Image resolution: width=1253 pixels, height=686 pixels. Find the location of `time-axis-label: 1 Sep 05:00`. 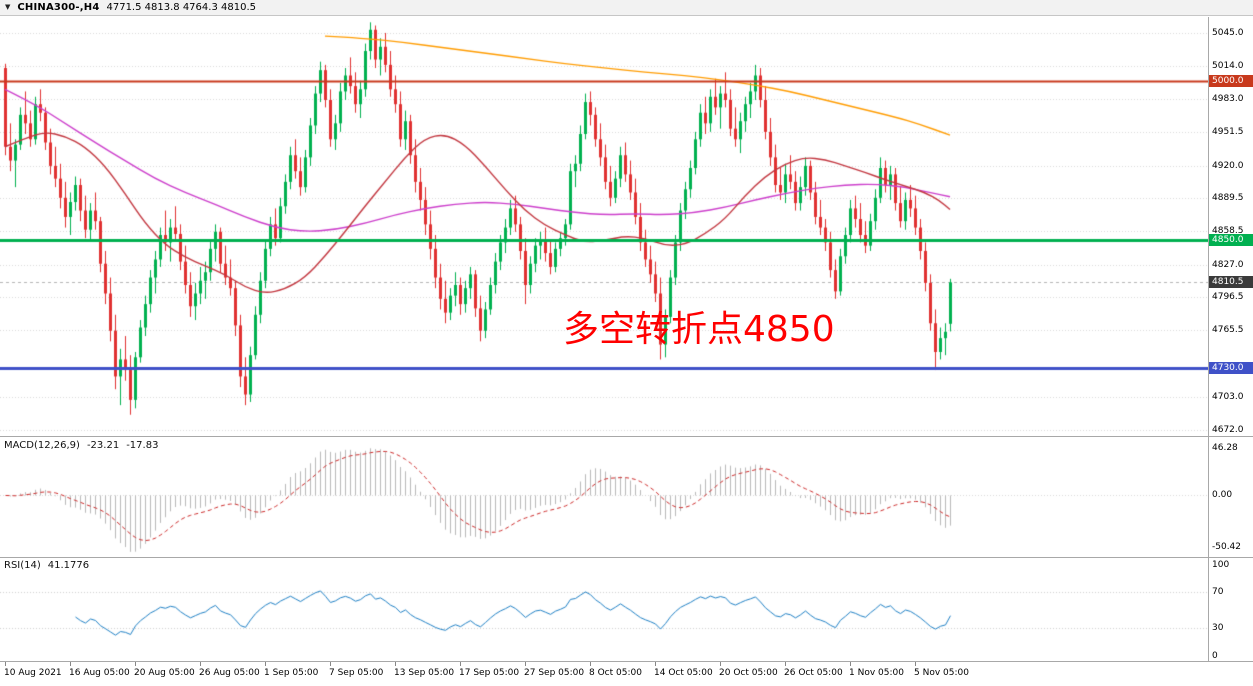

time-axis-label: 1 Sep 05:00 is located at coordinates (291, 673).